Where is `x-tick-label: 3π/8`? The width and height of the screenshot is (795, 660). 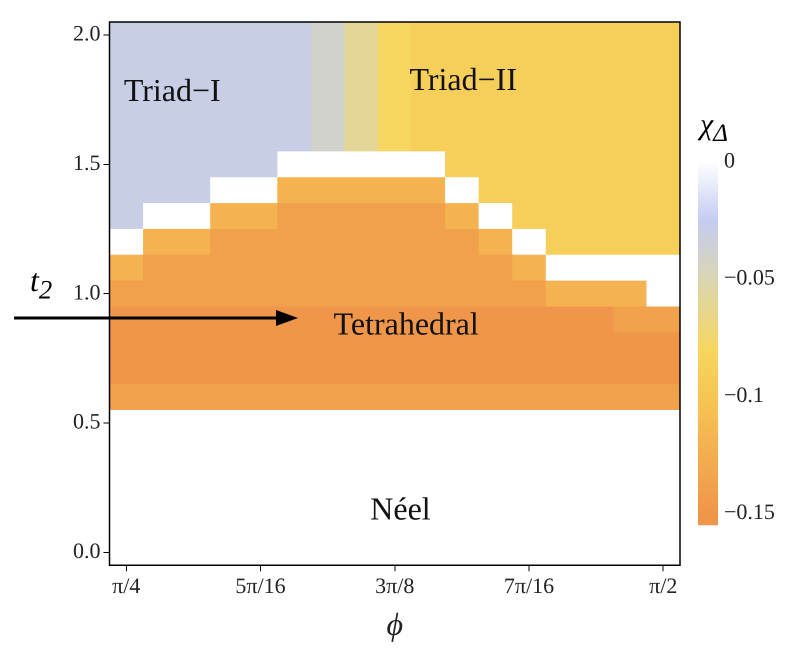 x-tick-label: 3π/8 is located at coordinates (394, 585).